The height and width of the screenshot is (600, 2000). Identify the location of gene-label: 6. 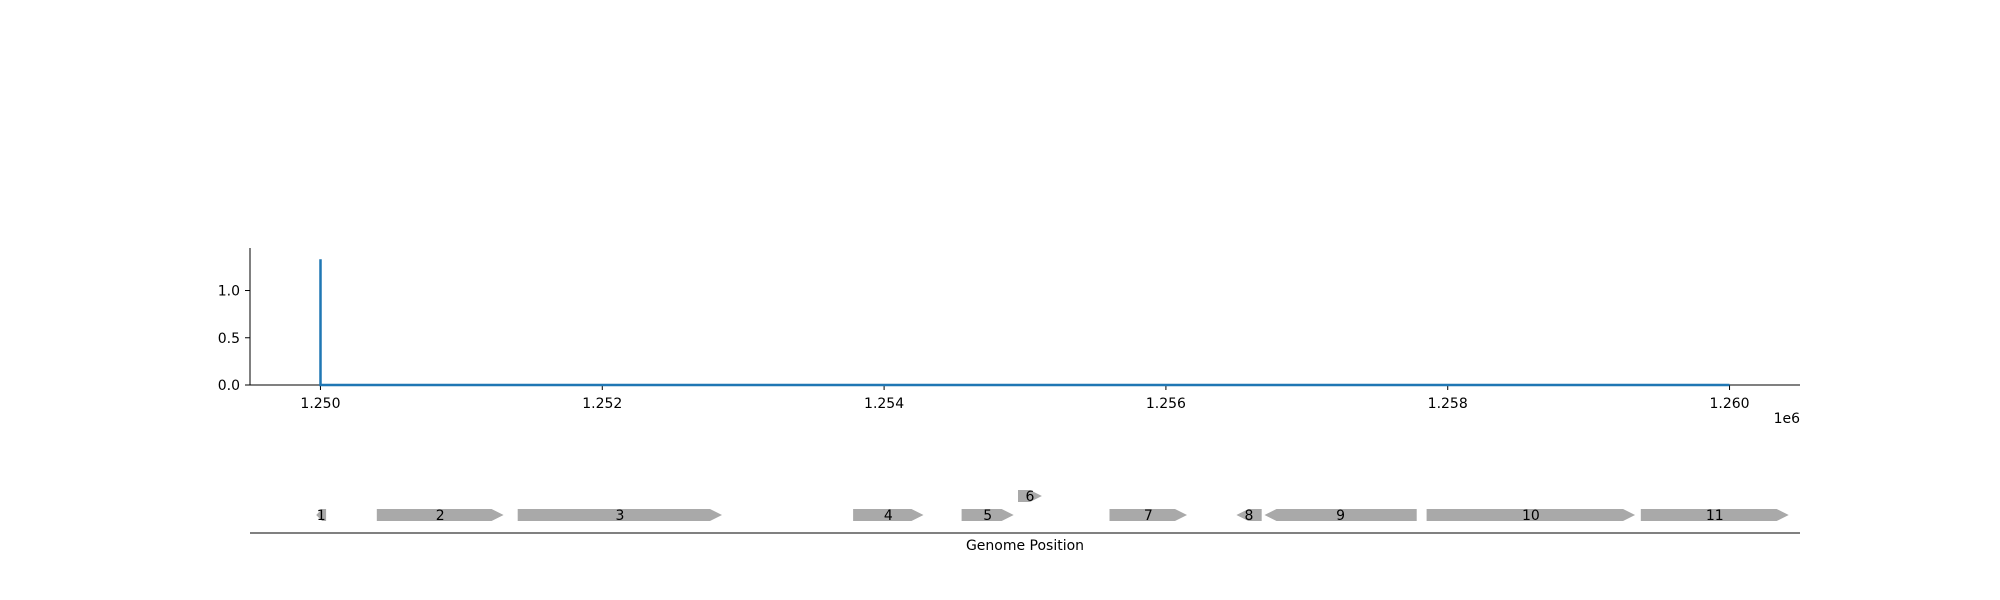
(1029, 497).